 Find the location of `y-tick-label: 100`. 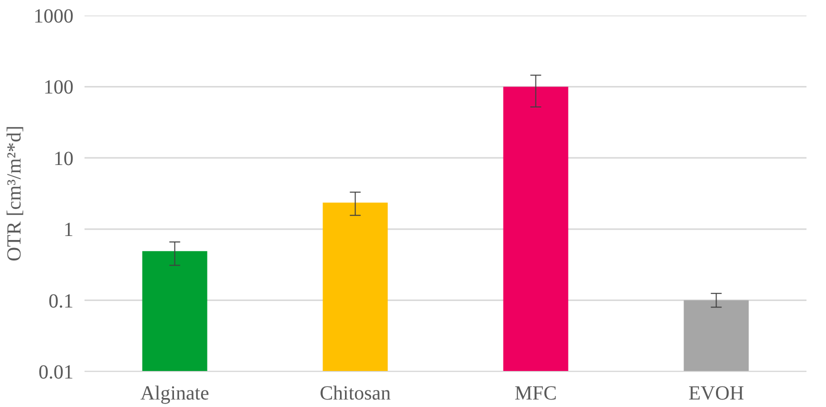

y-tick-label: 100 is located at coordinates (59, 87).